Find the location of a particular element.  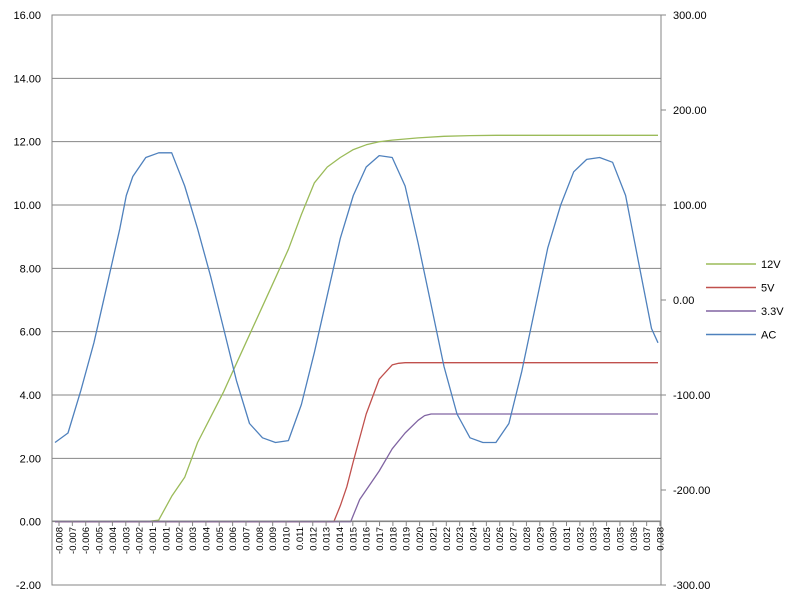

x-tick-label: 0.011 is located at coordinates (300, 538).